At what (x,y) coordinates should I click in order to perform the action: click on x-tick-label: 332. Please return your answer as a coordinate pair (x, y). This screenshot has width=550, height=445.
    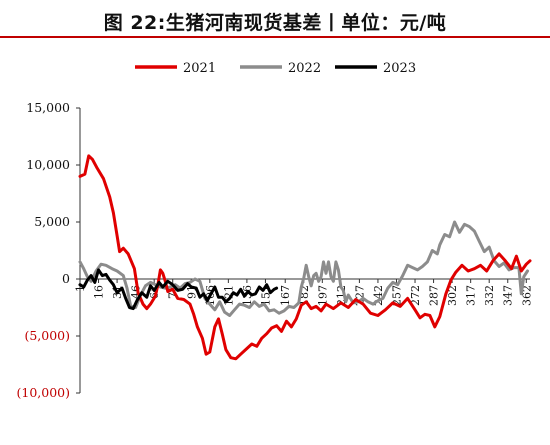
    Looking at the image, I should click on (489, 295).